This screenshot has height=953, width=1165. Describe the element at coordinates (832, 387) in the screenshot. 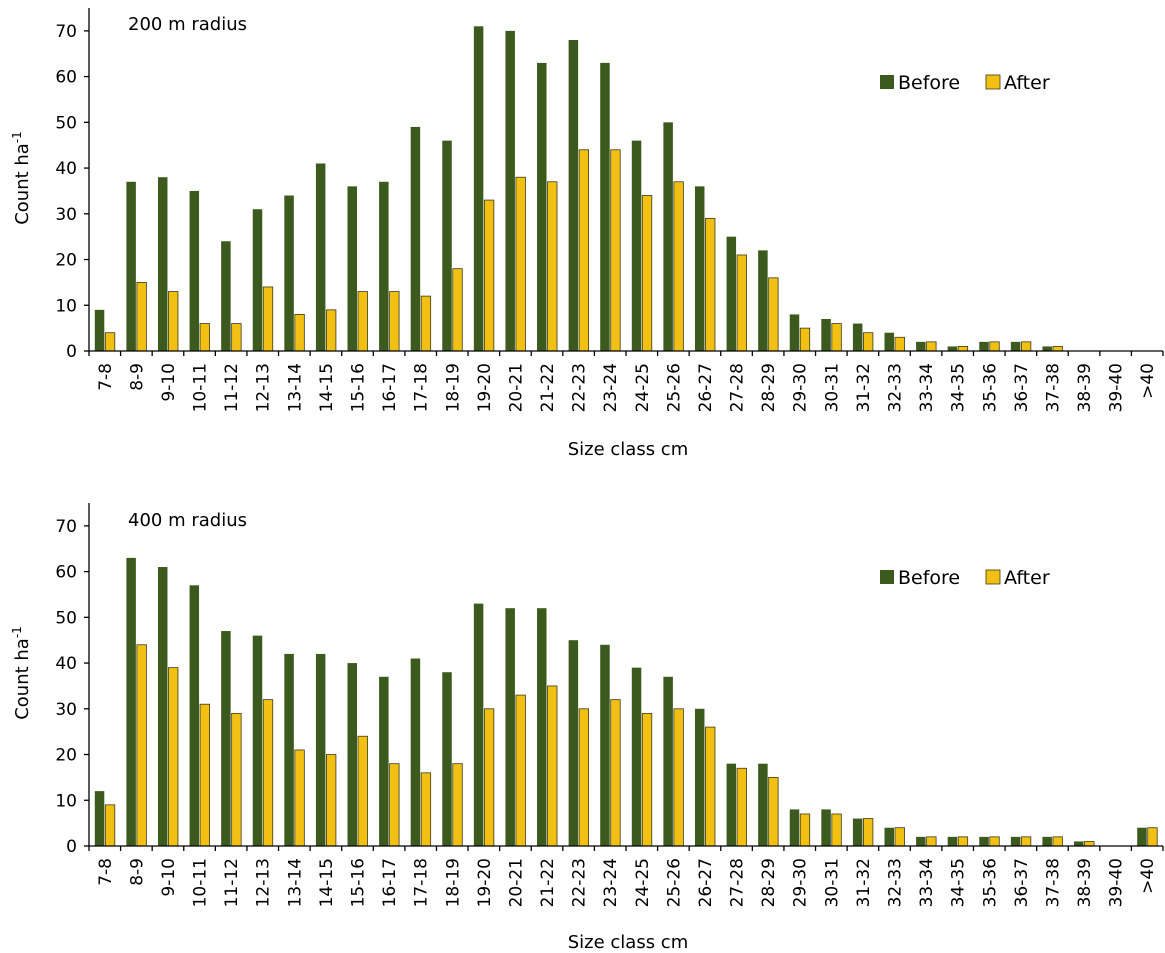

I see `x-tick-label: 30-31` at that location.